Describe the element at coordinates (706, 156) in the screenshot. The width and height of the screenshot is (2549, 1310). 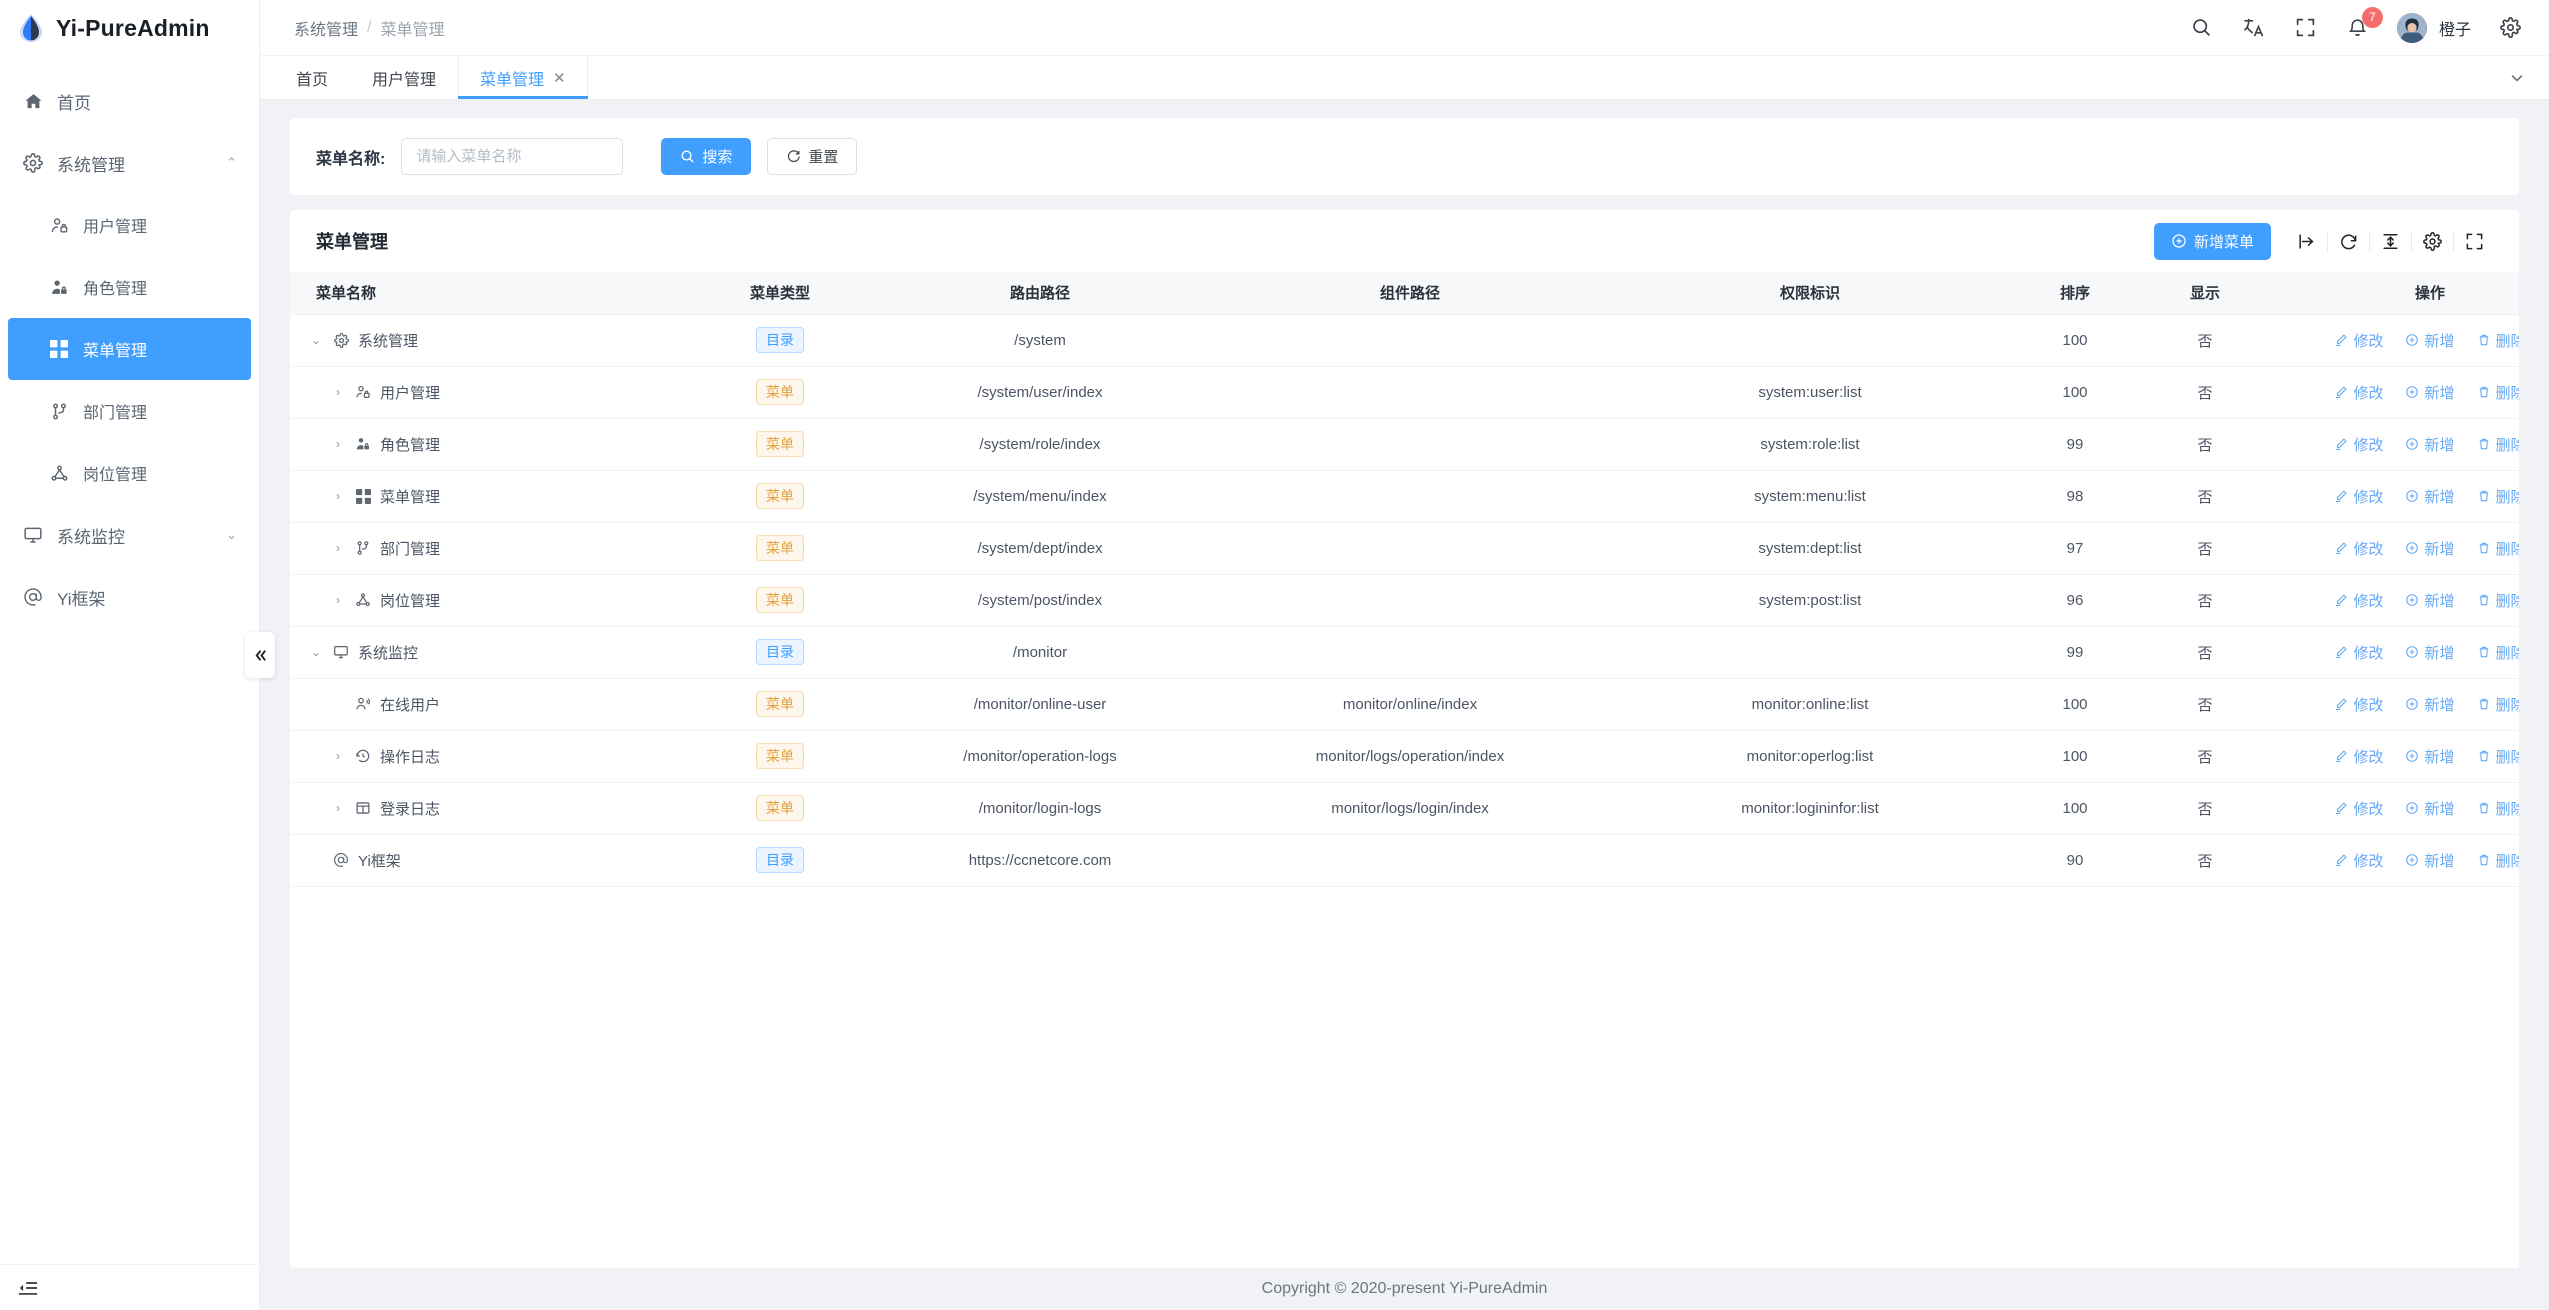
I see `search-button: 搜索` at that location.